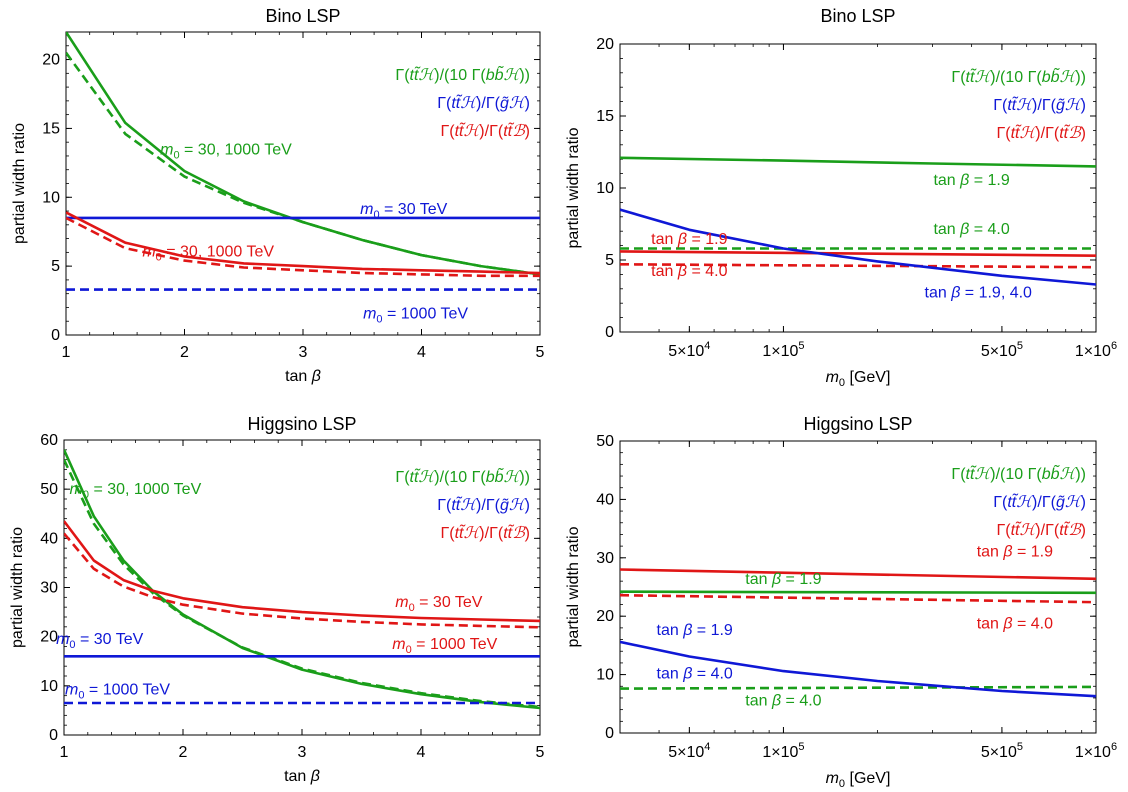 This screenshot has height=792, width=1128. What do you see at coordinates (301, 424) in the screenshot?
I see `chart-title: Higgsino LSP` at bounding box center [301, 424].